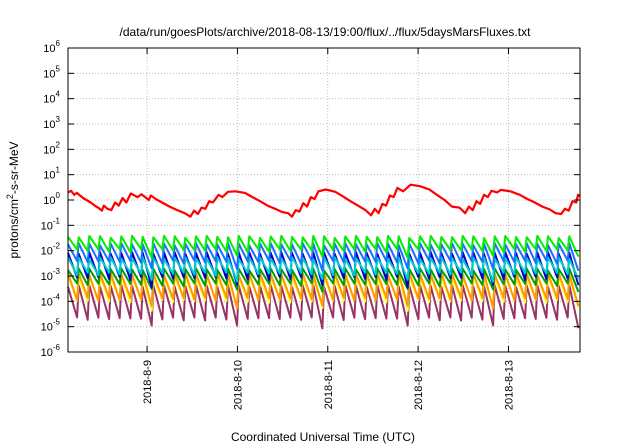 This screenshot has height=448, width=640. Describe the element at coordinates (51, 250) in the screenshot. I see `y-tick-label: 10⁻²` at that location.